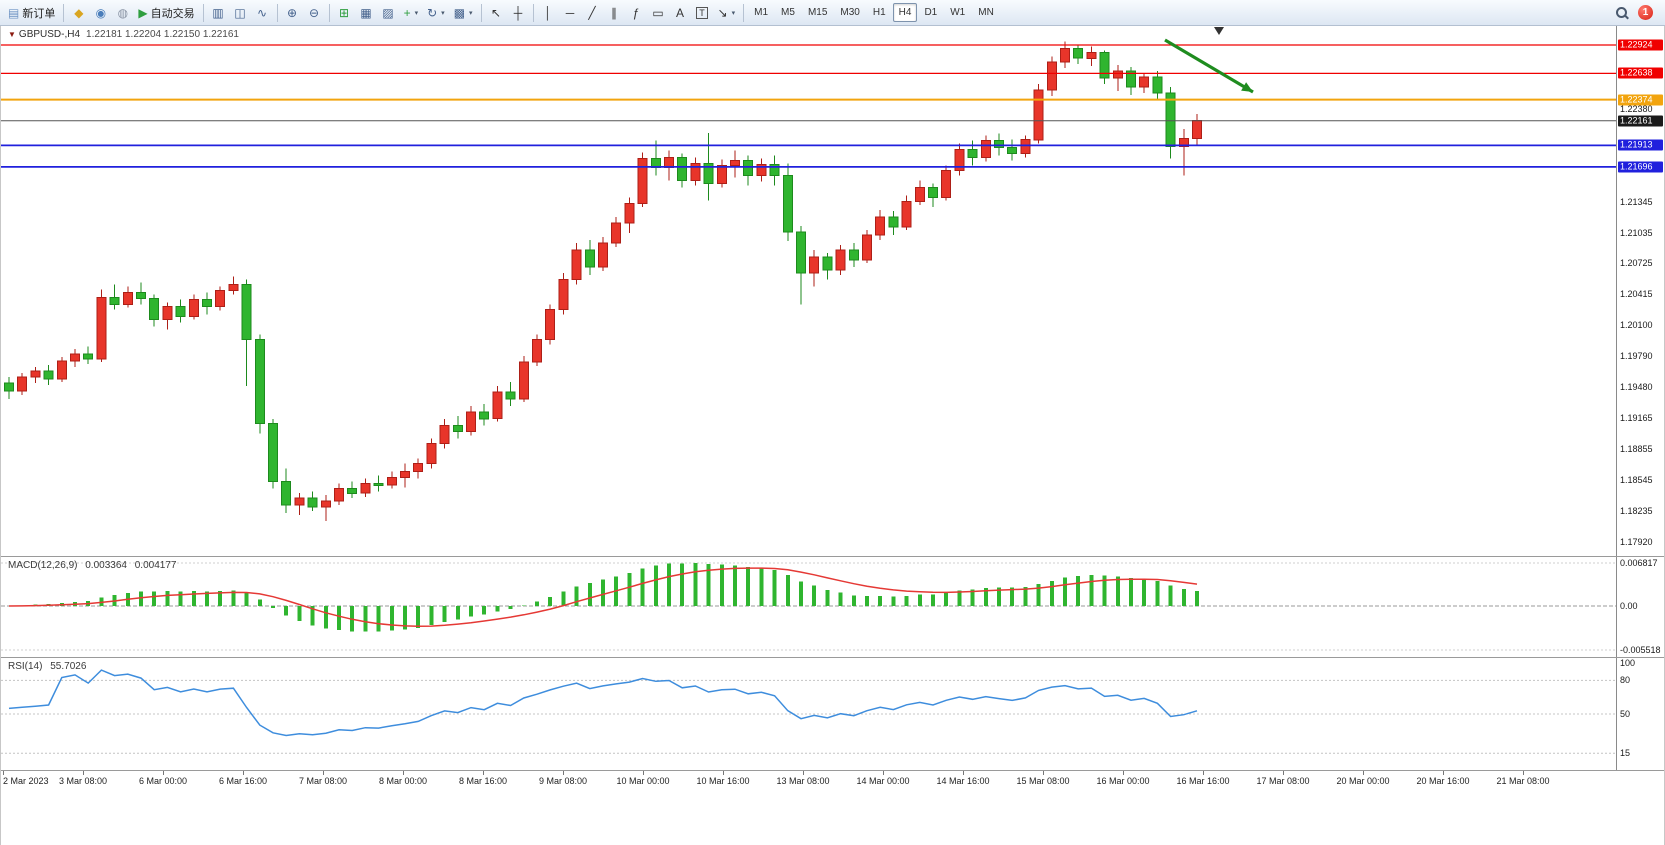  I want to click on timeframe-h4: H4, so click(905, 12).